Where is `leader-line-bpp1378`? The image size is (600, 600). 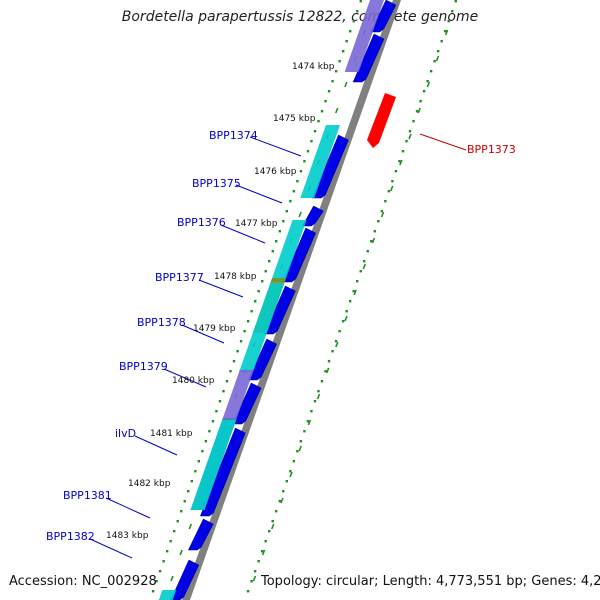 leader-line-bpp1378 is located at coordinates (203, 334).